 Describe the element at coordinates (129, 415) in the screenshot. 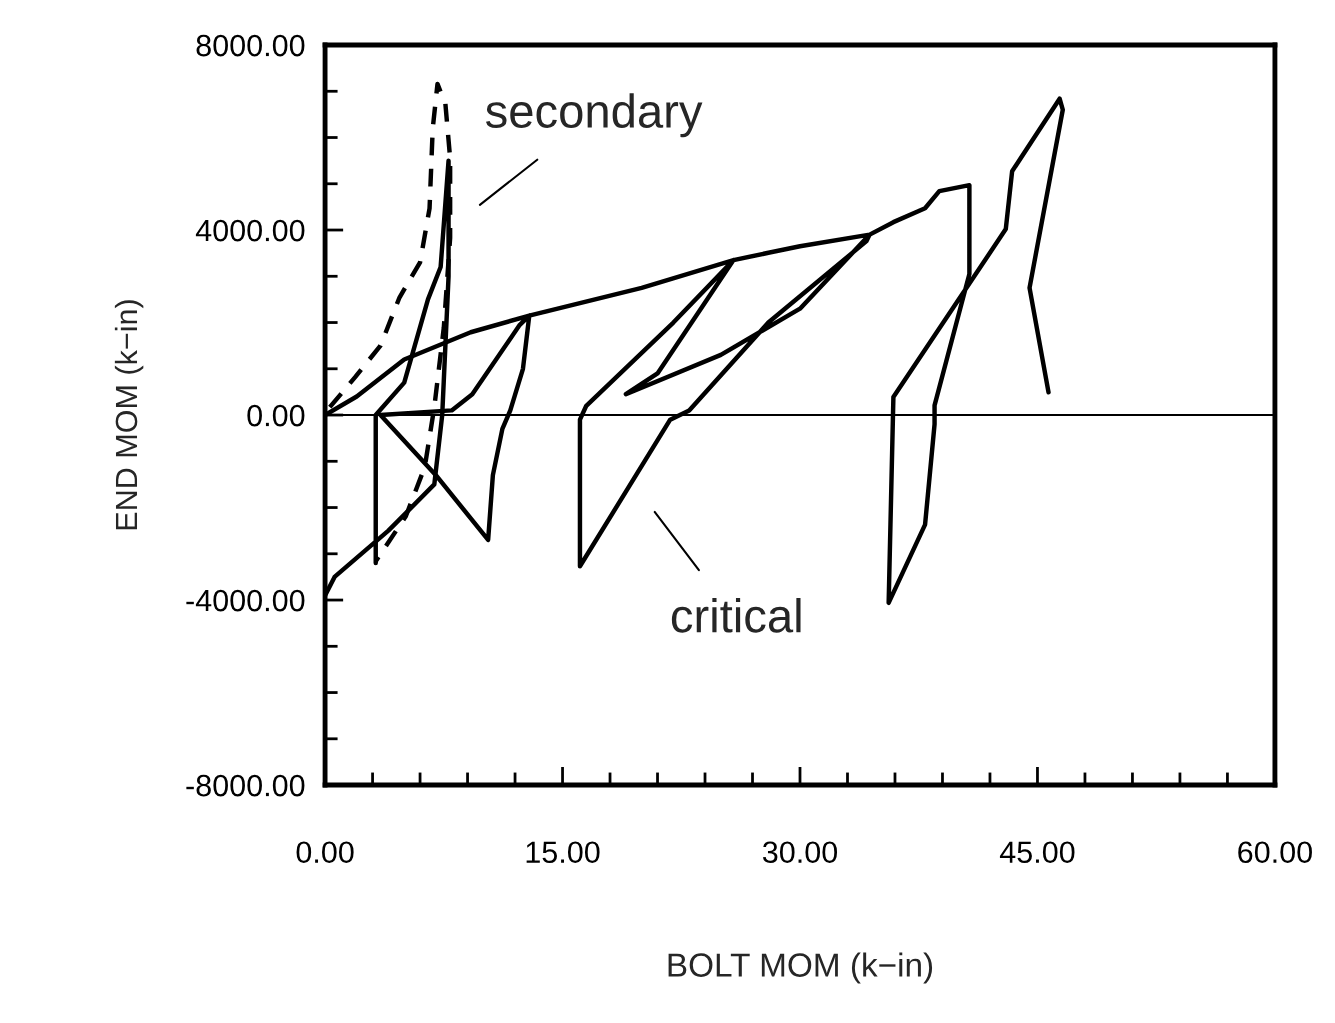

I see `y-axis-title: END MOM (k−in)` at that location.